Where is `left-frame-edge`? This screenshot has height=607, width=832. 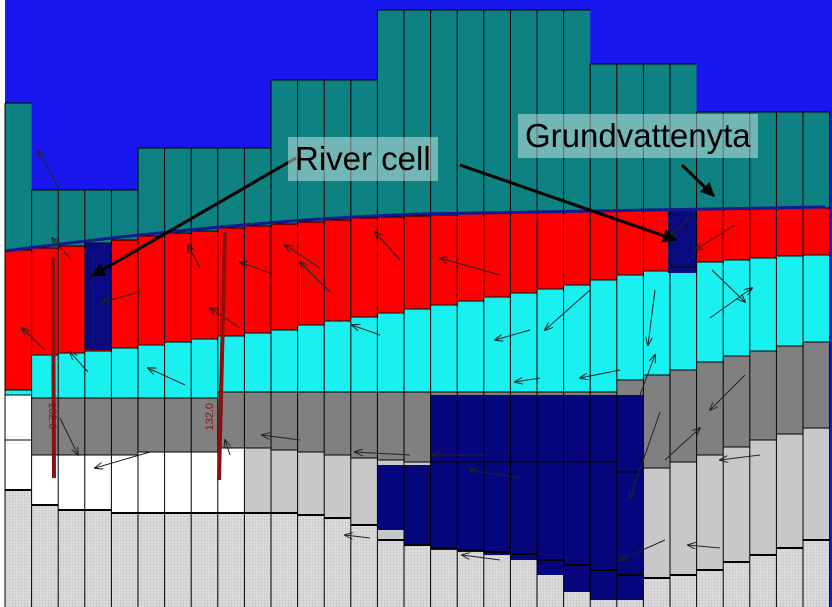 left-frame-edge is located at coordinates (2, 303).